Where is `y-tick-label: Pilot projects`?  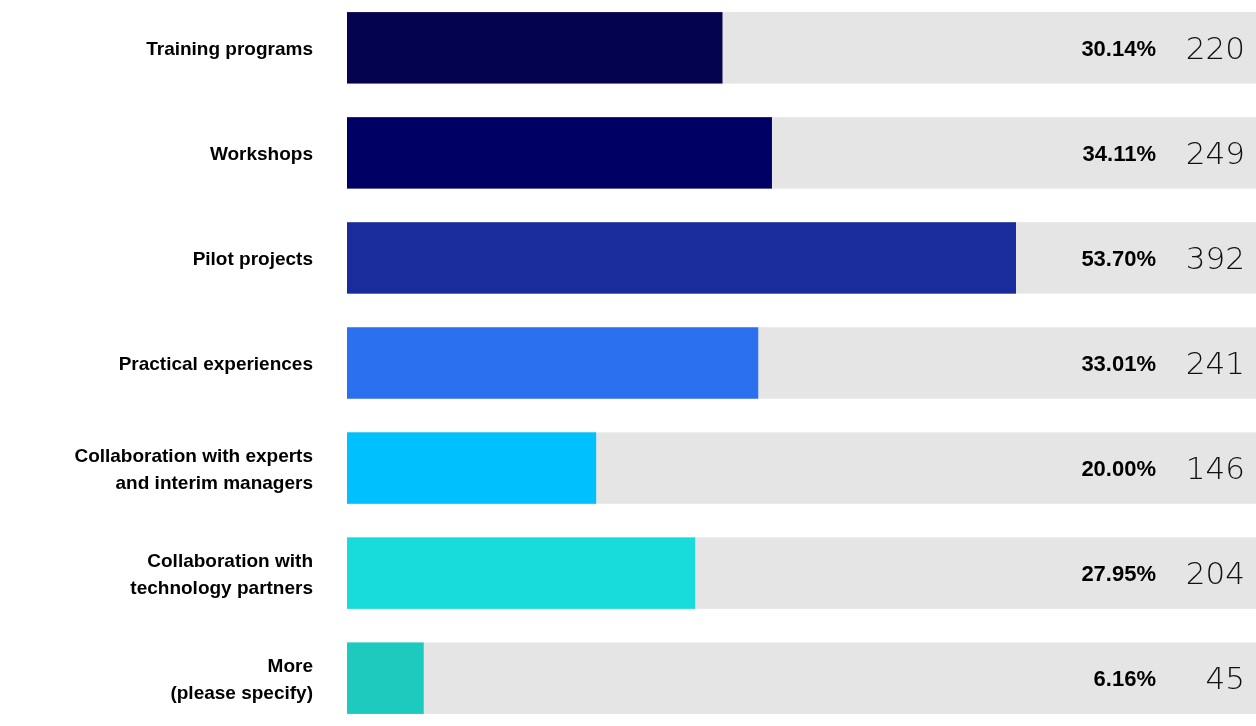 y-tick-label: Pilot projects is located at coordinates (252, 258).